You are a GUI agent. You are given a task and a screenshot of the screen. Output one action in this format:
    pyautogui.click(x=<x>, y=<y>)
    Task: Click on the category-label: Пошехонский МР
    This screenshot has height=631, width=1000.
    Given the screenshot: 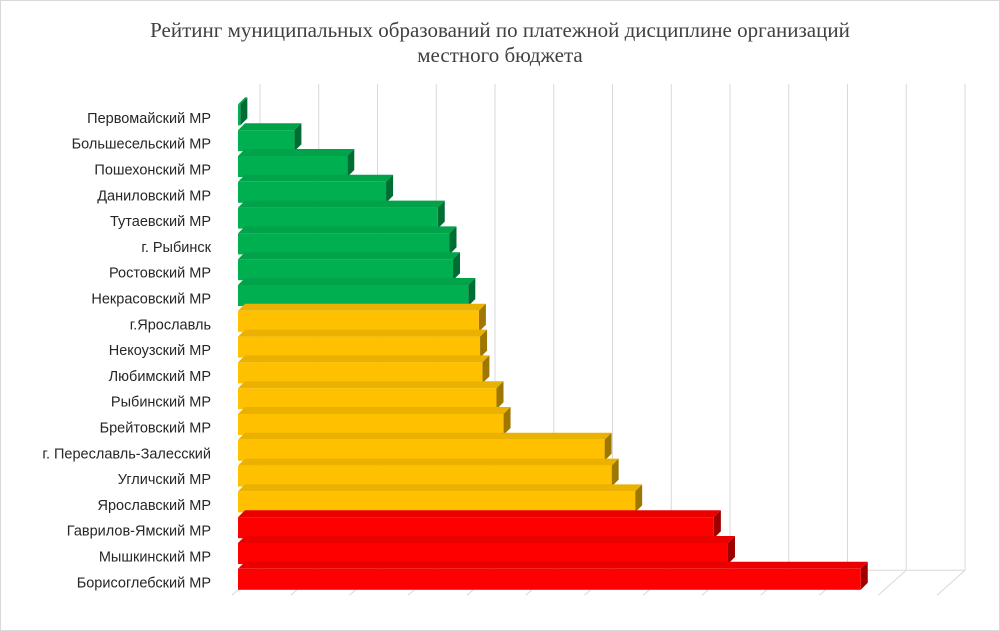 What is the action you would take?
    pyautogui.click(x=152, y=171)
    